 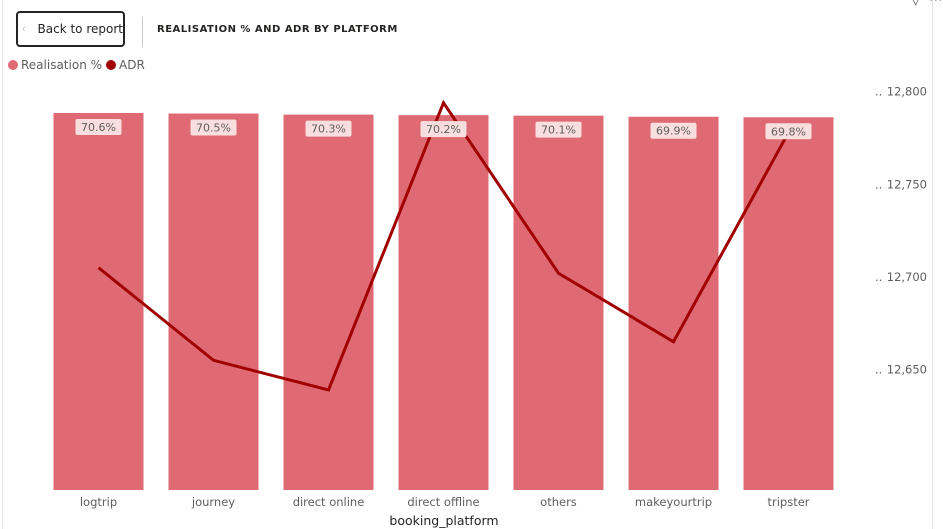 What do you see at coordinates (142, 32) in the screenshot?
I see `header-divider` at bounding box center [142, 32].